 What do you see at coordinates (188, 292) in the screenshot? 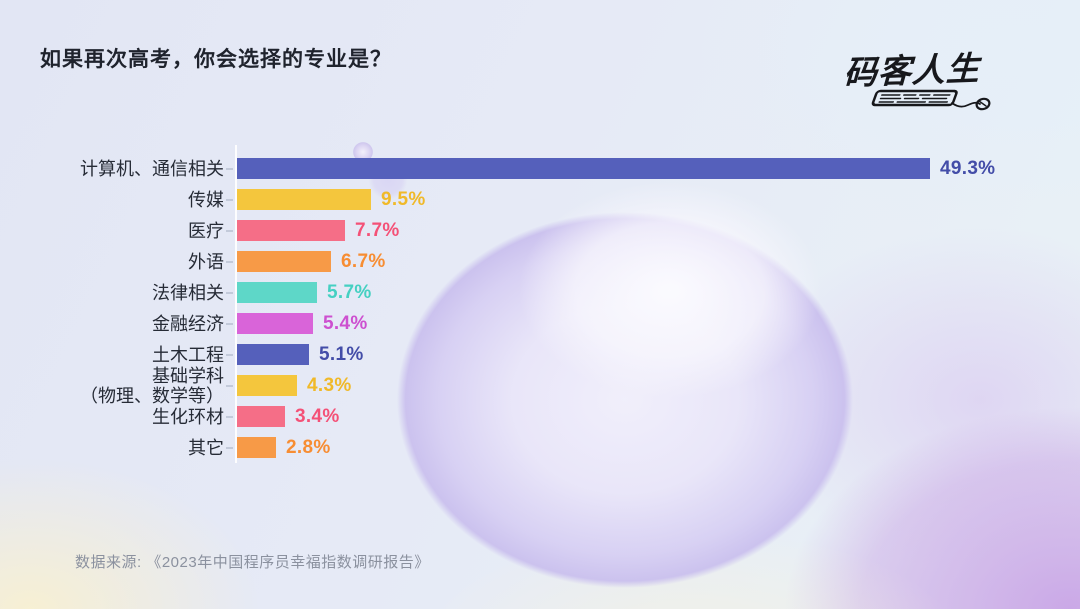
I see `category-label: 法律相关` at bounding box center [188, 292].